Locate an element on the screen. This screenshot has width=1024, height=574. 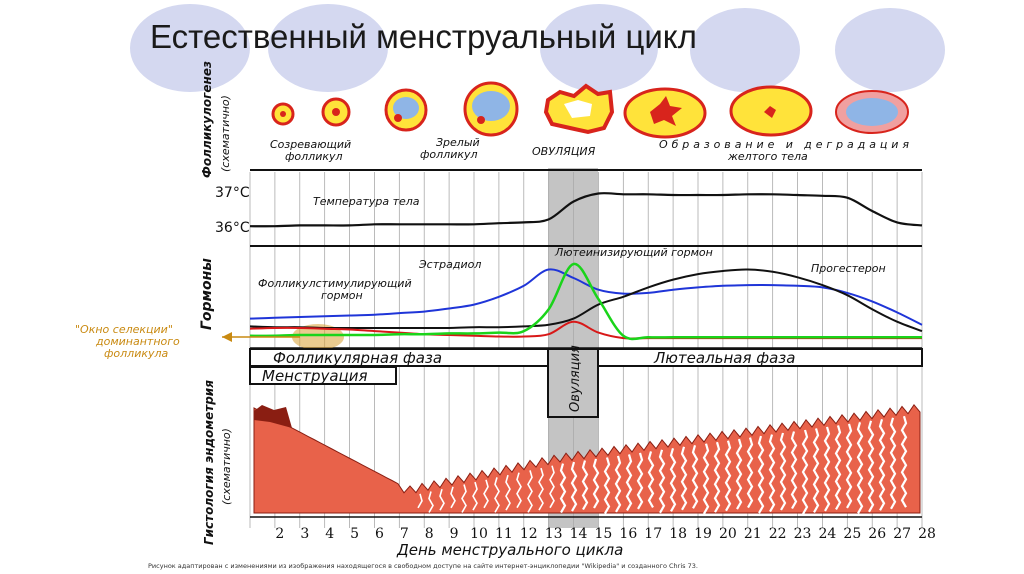
day-tick-label: 26 is located at coordinates (877, 534).